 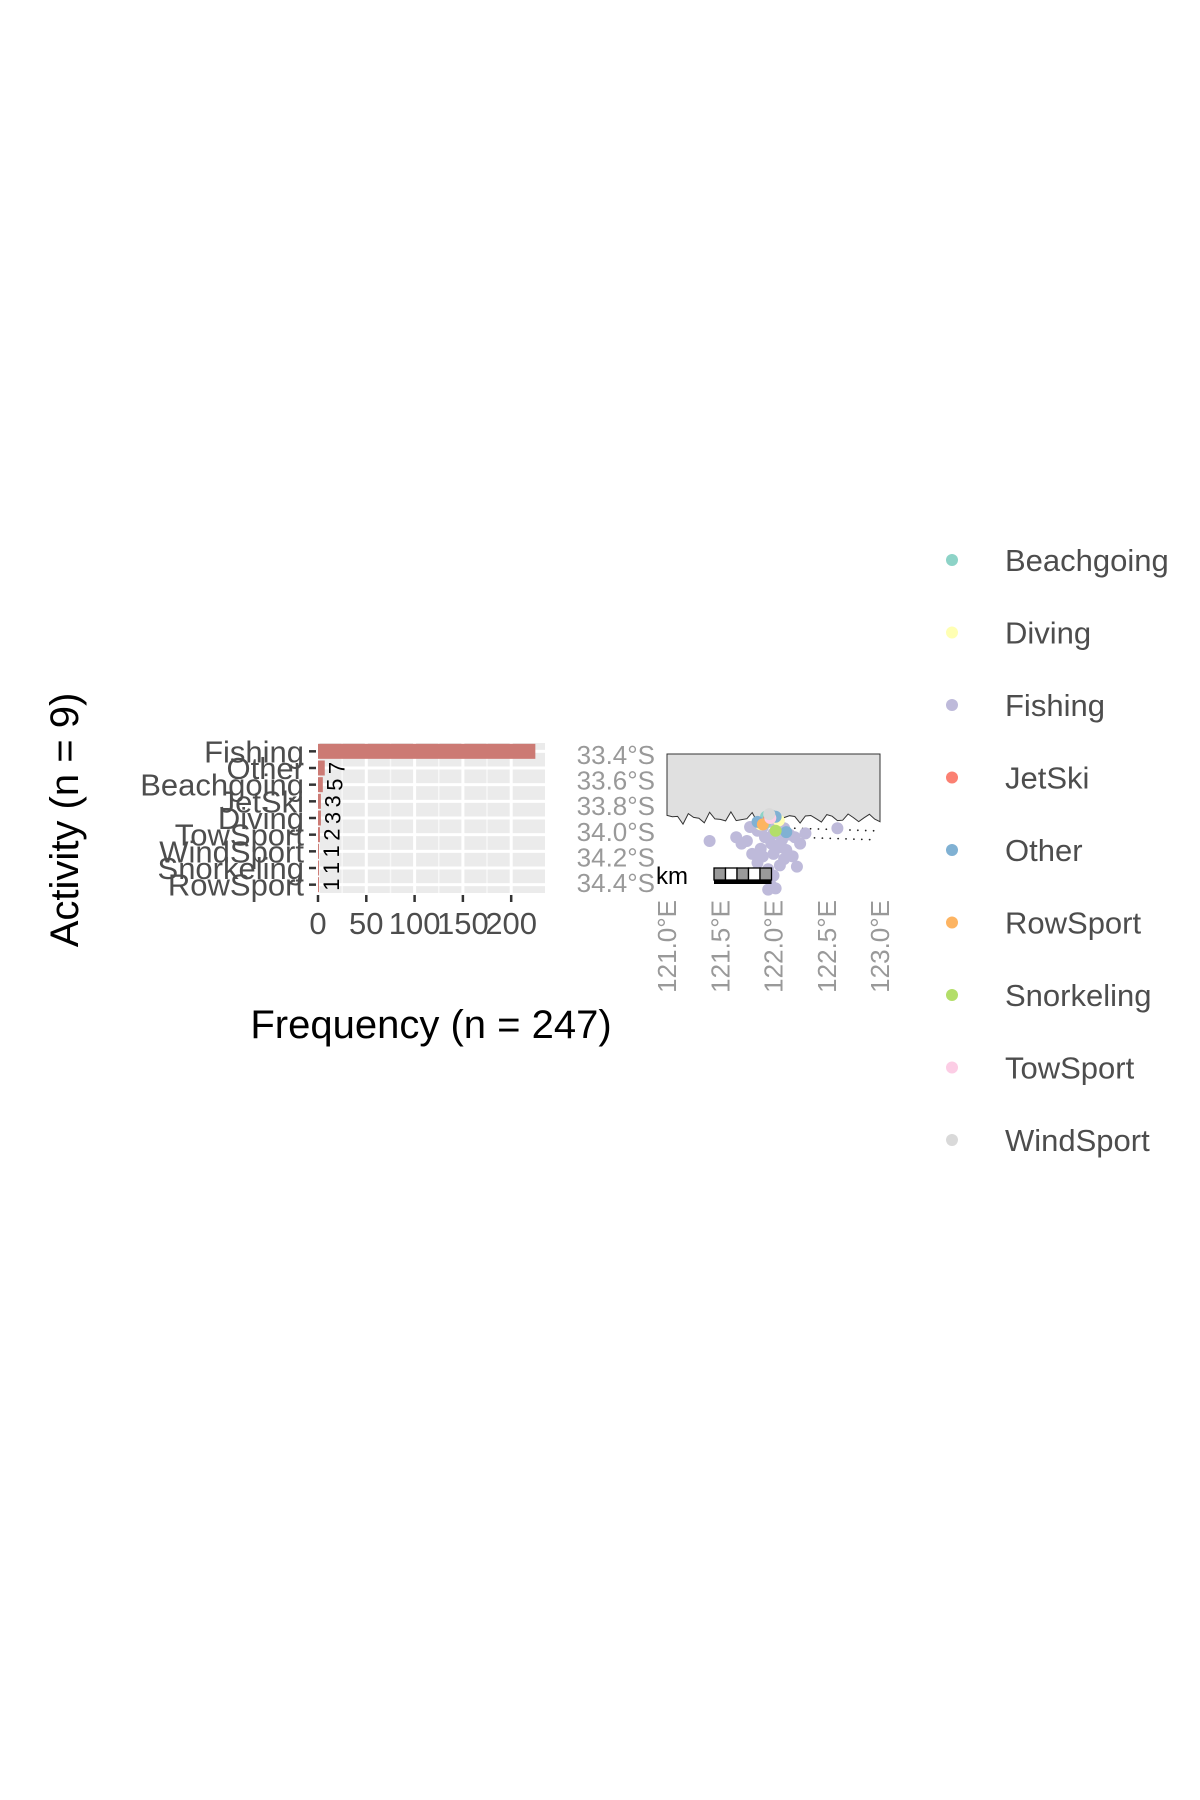 What do you see at coordinates (463, 923) in the screenshot?
I see `x-tick-label: 150` at bounding box center [463, 923].